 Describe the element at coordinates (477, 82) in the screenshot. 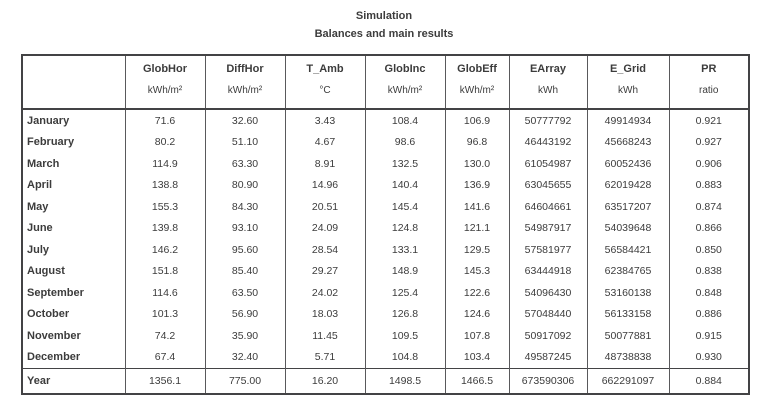

I see `column-header-globeff: GlobEff kWh/m²` at that location.